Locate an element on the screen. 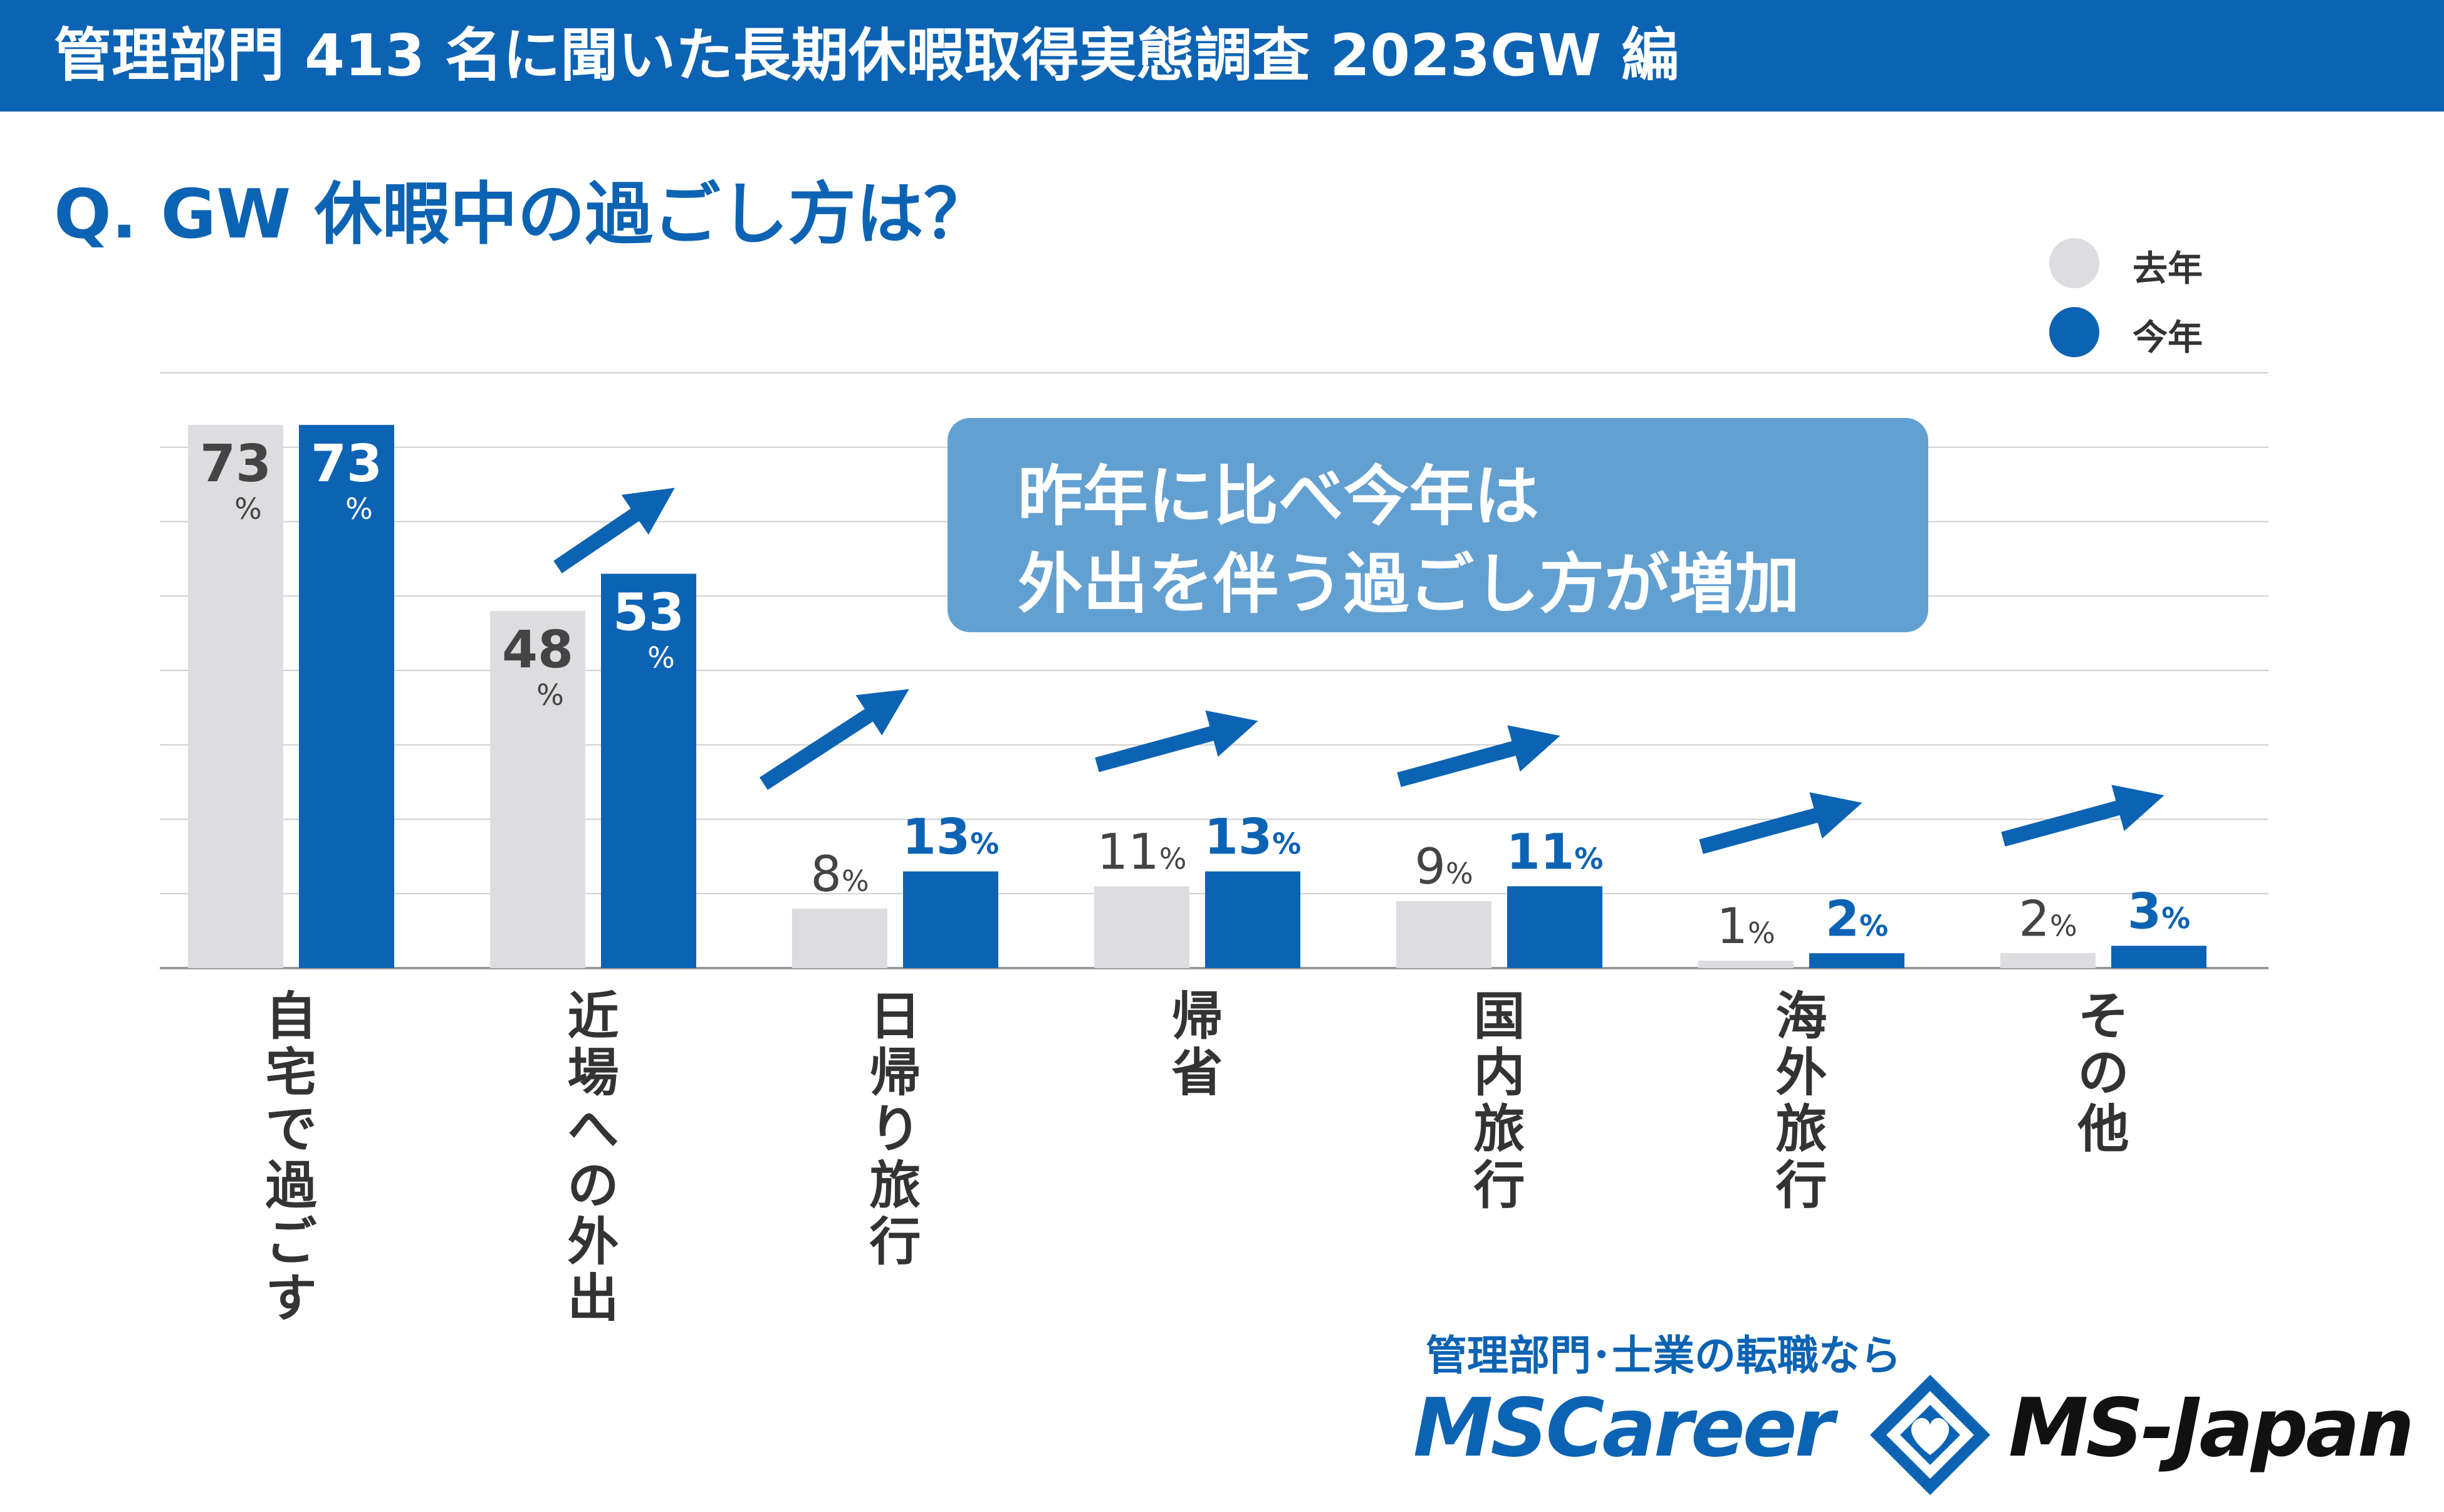  value-label-last-year: 1% is located at coordinates (1746, 927).